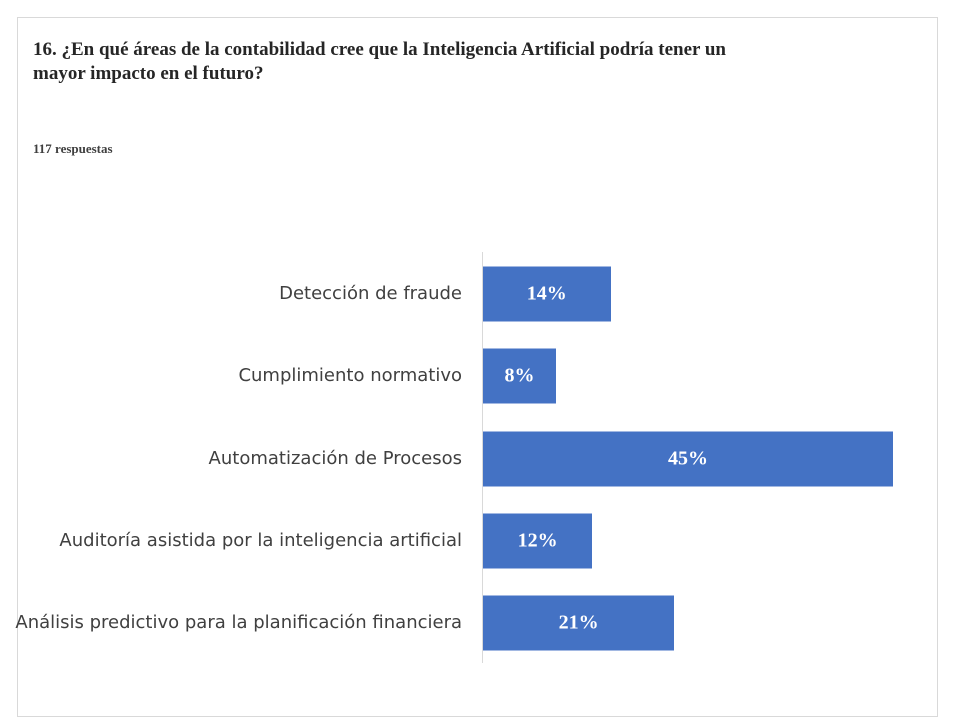 The height and width of the screenshot is (717, 954). I want to click on value-label: 21%, so click(578, 622).